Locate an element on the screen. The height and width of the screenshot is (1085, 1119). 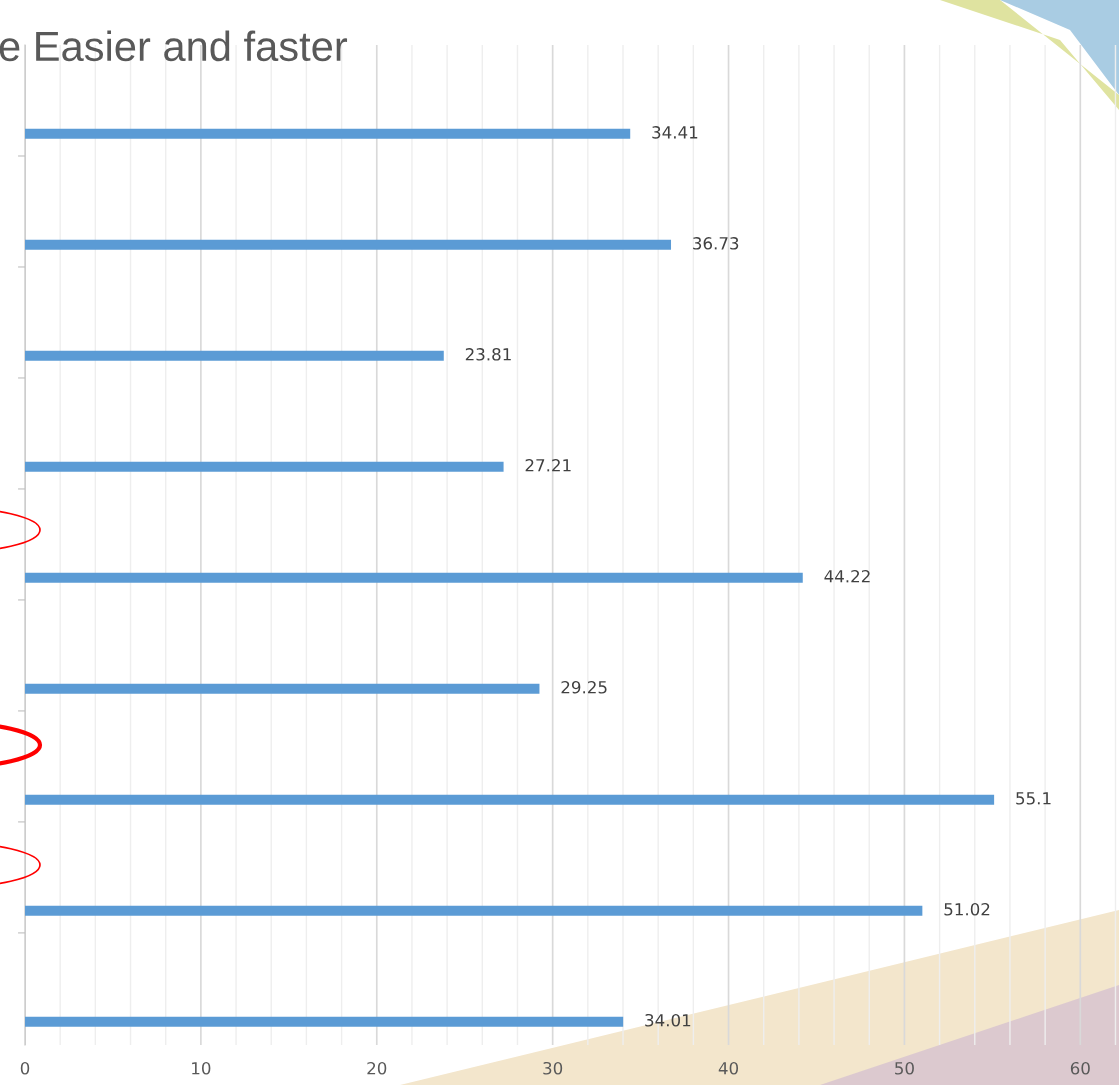
x-tick-label: 40 is located at coordinates (728, 1068).